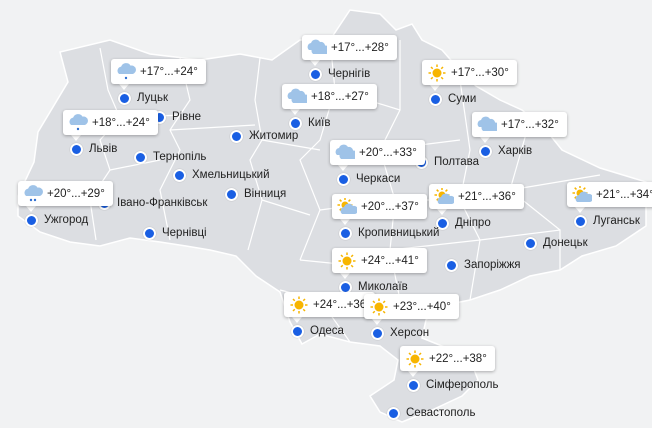  I want to click on forecast-callout: +17°...+28°, so click(349, 47).